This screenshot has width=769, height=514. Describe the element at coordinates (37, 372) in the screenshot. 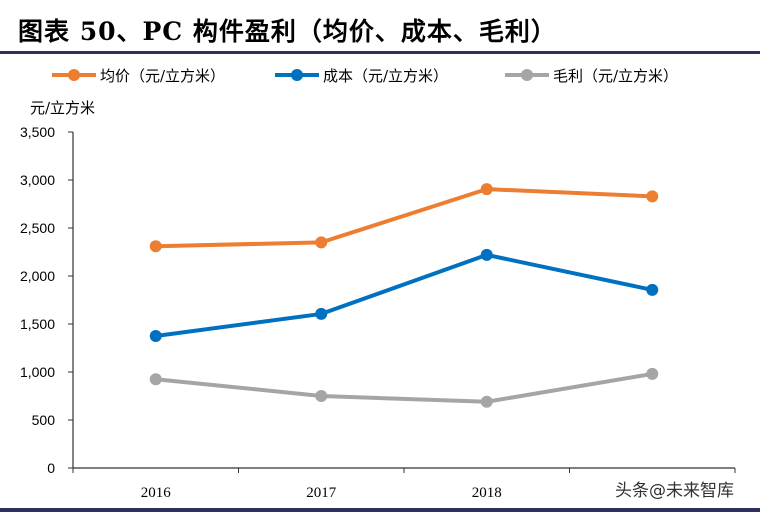

I see `y-tick-label: 1,000` at that location.